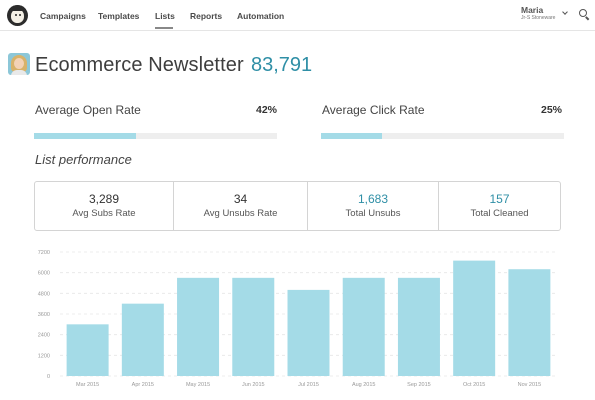 This screenshot has height=400, width=595. What do you see at coordinates (119, 16) in the screenshot?
I see `nav-templates: Templates` at bounding box center [119, 16].